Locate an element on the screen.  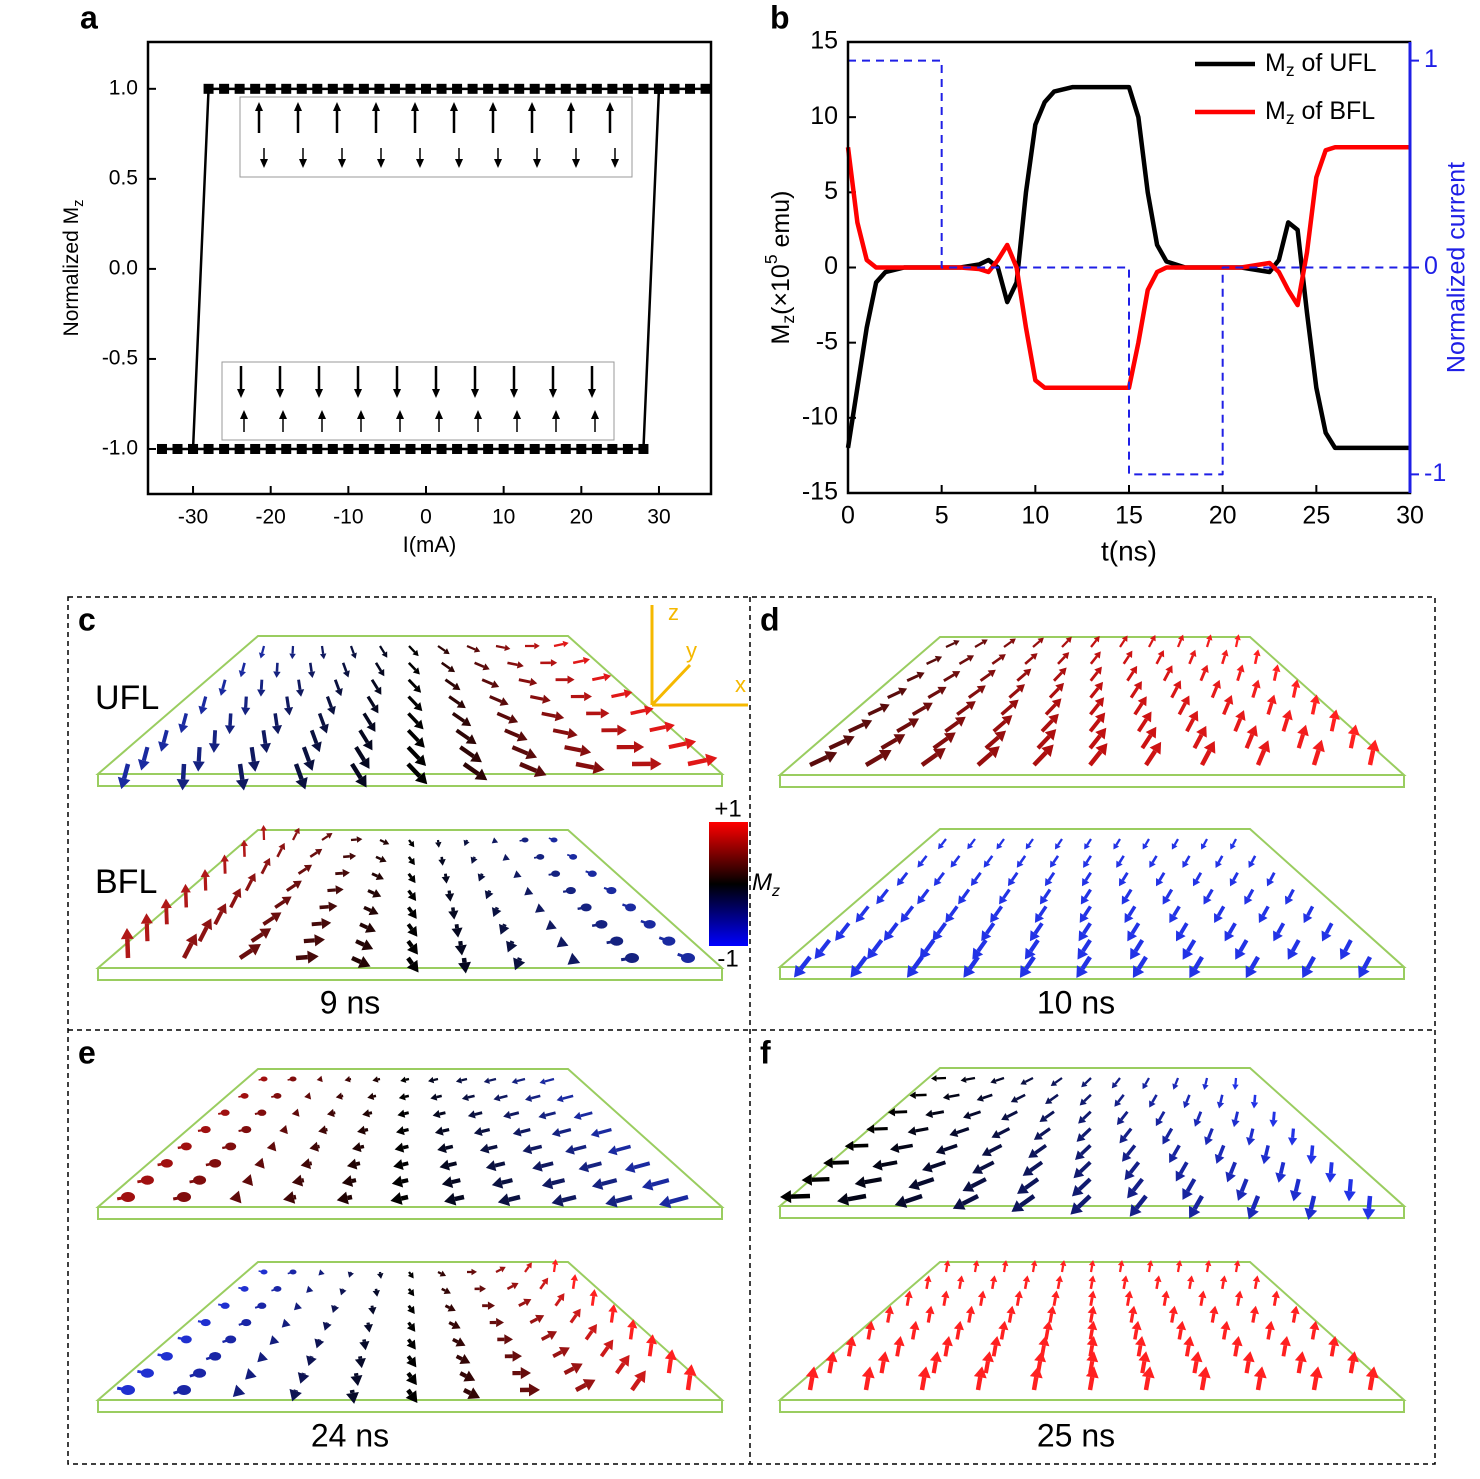
inset-arrow-head is located at coordinates (571, 106).